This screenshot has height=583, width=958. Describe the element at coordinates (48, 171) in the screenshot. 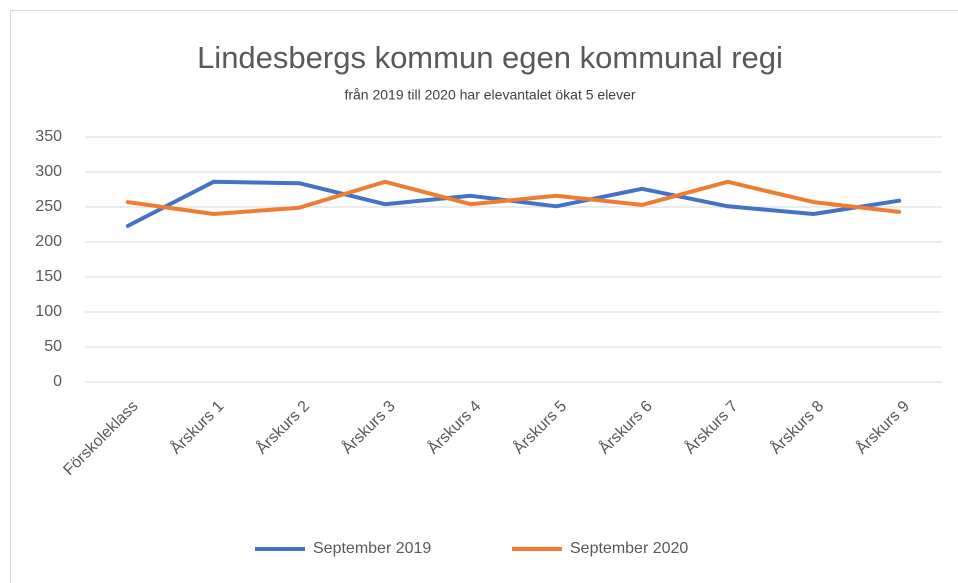

I see `y-tick-label: 300` at that location.